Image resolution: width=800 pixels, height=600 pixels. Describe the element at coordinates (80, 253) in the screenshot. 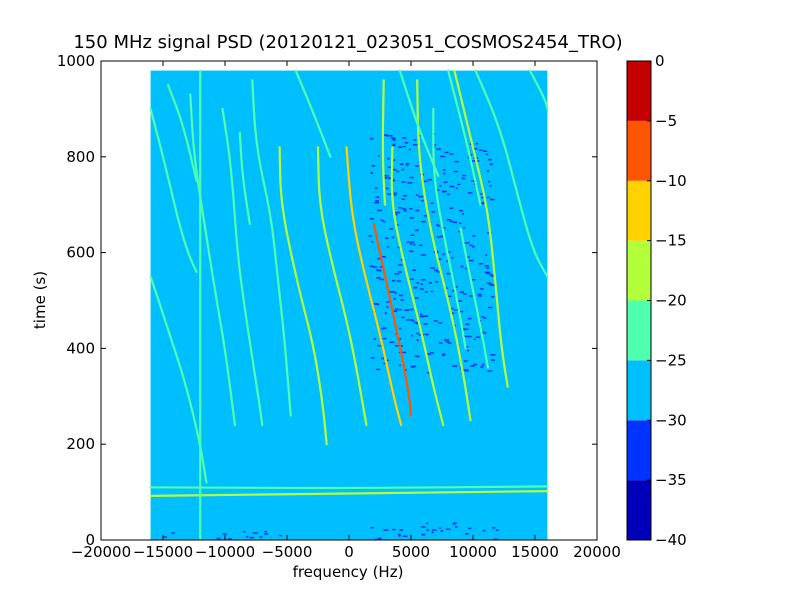

I see `y-tick-label: 600` at that location.